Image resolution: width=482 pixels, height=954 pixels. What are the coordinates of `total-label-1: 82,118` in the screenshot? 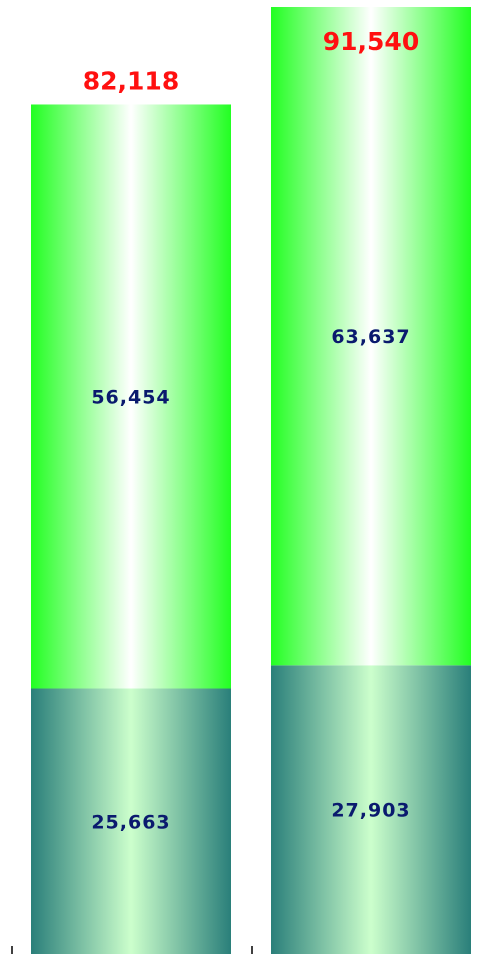 It's located at (131, 80).